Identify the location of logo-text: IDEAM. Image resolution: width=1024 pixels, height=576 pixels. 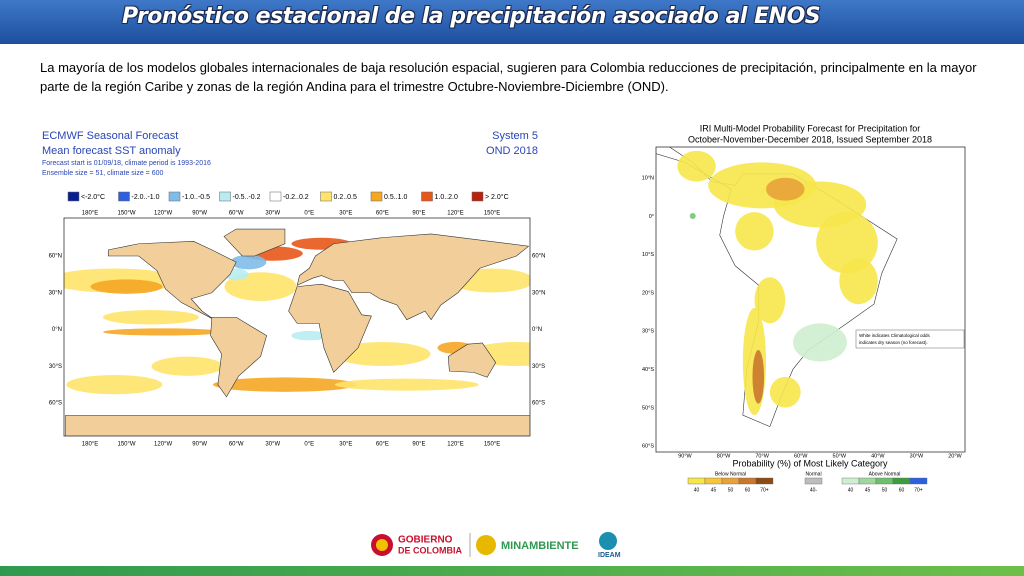
(609, 555).